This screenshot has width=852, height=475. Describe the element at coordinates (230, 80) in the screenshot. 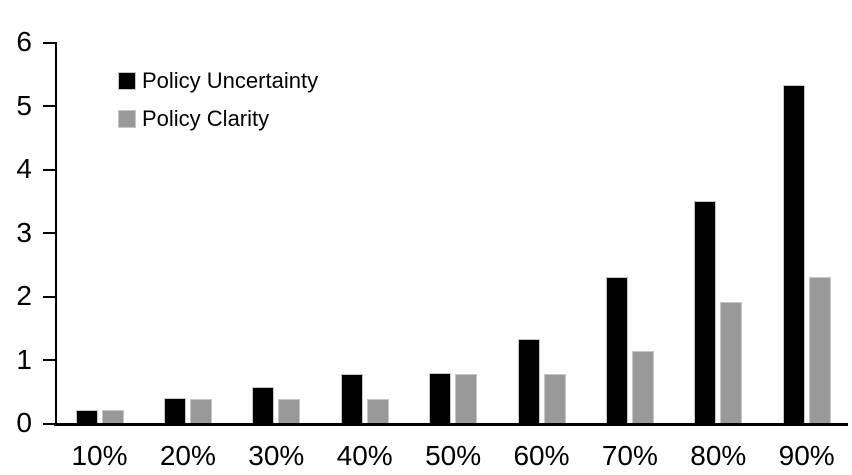

I see `legend-label-policy-uncertainty: Policy Uncertainty` at that location.